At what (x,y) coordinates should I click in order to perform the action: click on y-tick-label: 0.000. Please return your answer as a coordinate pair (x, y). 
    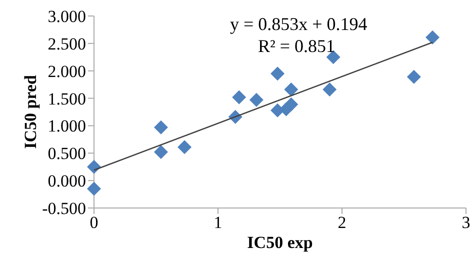
    Looking at the image, I should click on (67, 181).